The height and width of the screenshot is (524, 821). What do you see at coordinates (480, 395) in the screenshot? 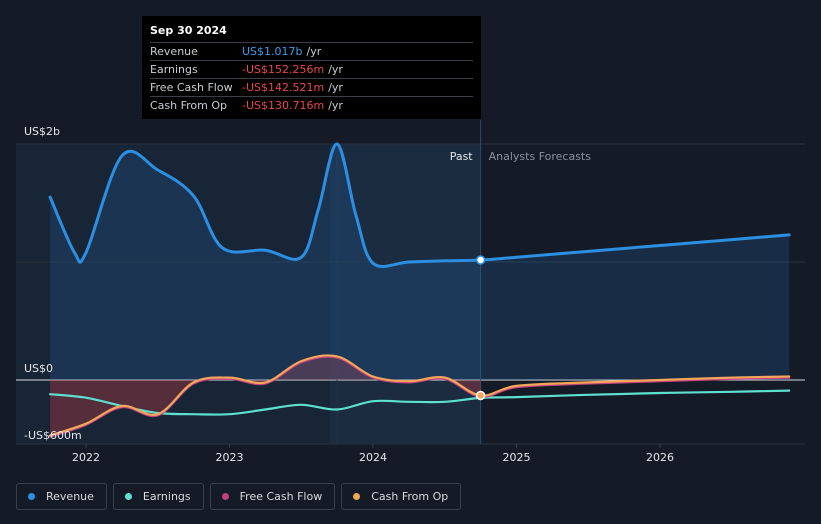
I see `cash-from-op-marker` at bounding box center [480, 395].